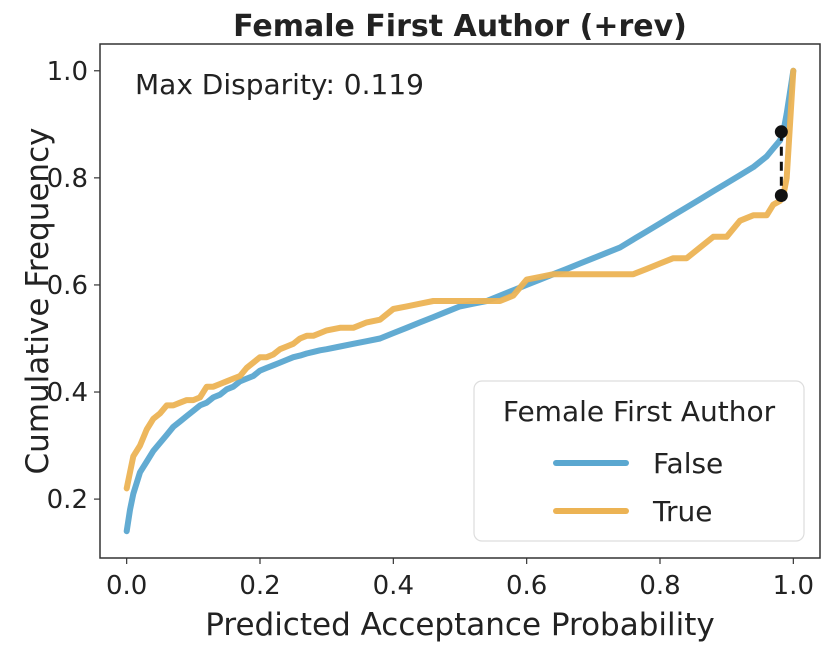 The height and width of the screenshot is (652, 830). Describe the element at coordinates (67, 393) in the screenshot. I see `y-tick-label: 0.4` at that location.